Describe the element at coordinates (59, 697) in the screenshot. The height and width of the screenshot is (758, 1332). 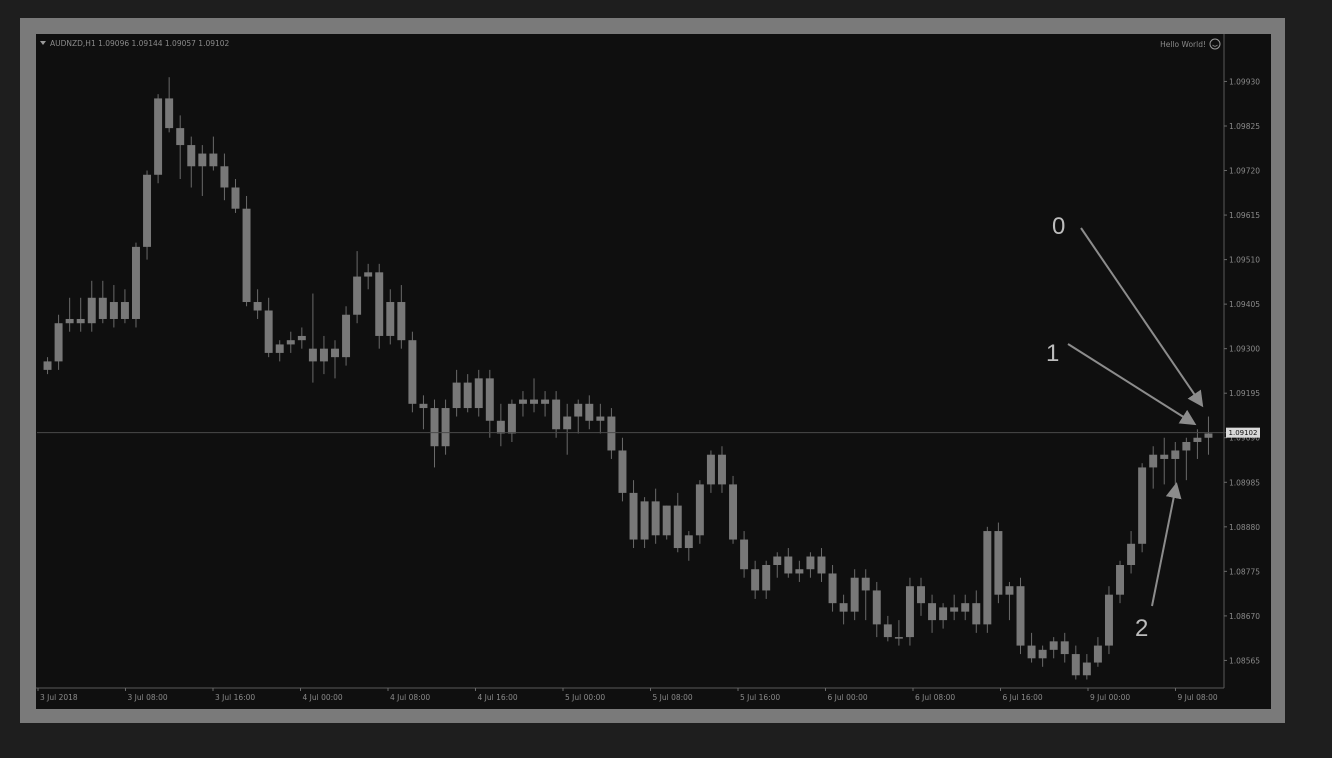
I see `x-tick-label: 3 Jul 2018` at that location.